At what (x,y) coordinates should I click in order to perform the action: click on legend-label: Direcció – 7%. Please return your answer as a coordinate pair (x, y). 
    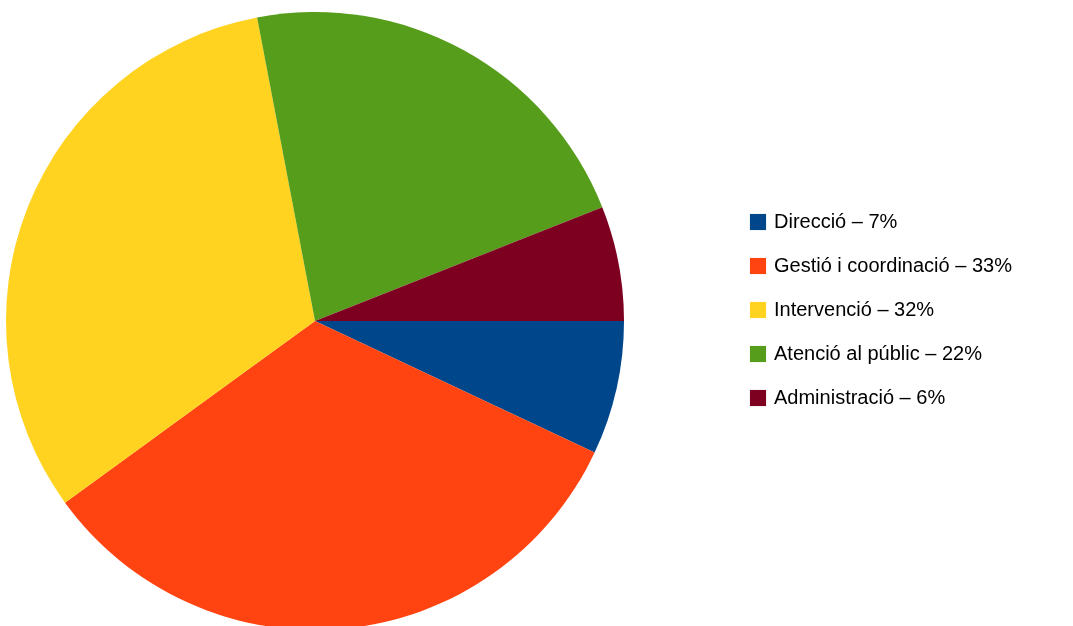
    Looking at the image, I should click on (836, 221).